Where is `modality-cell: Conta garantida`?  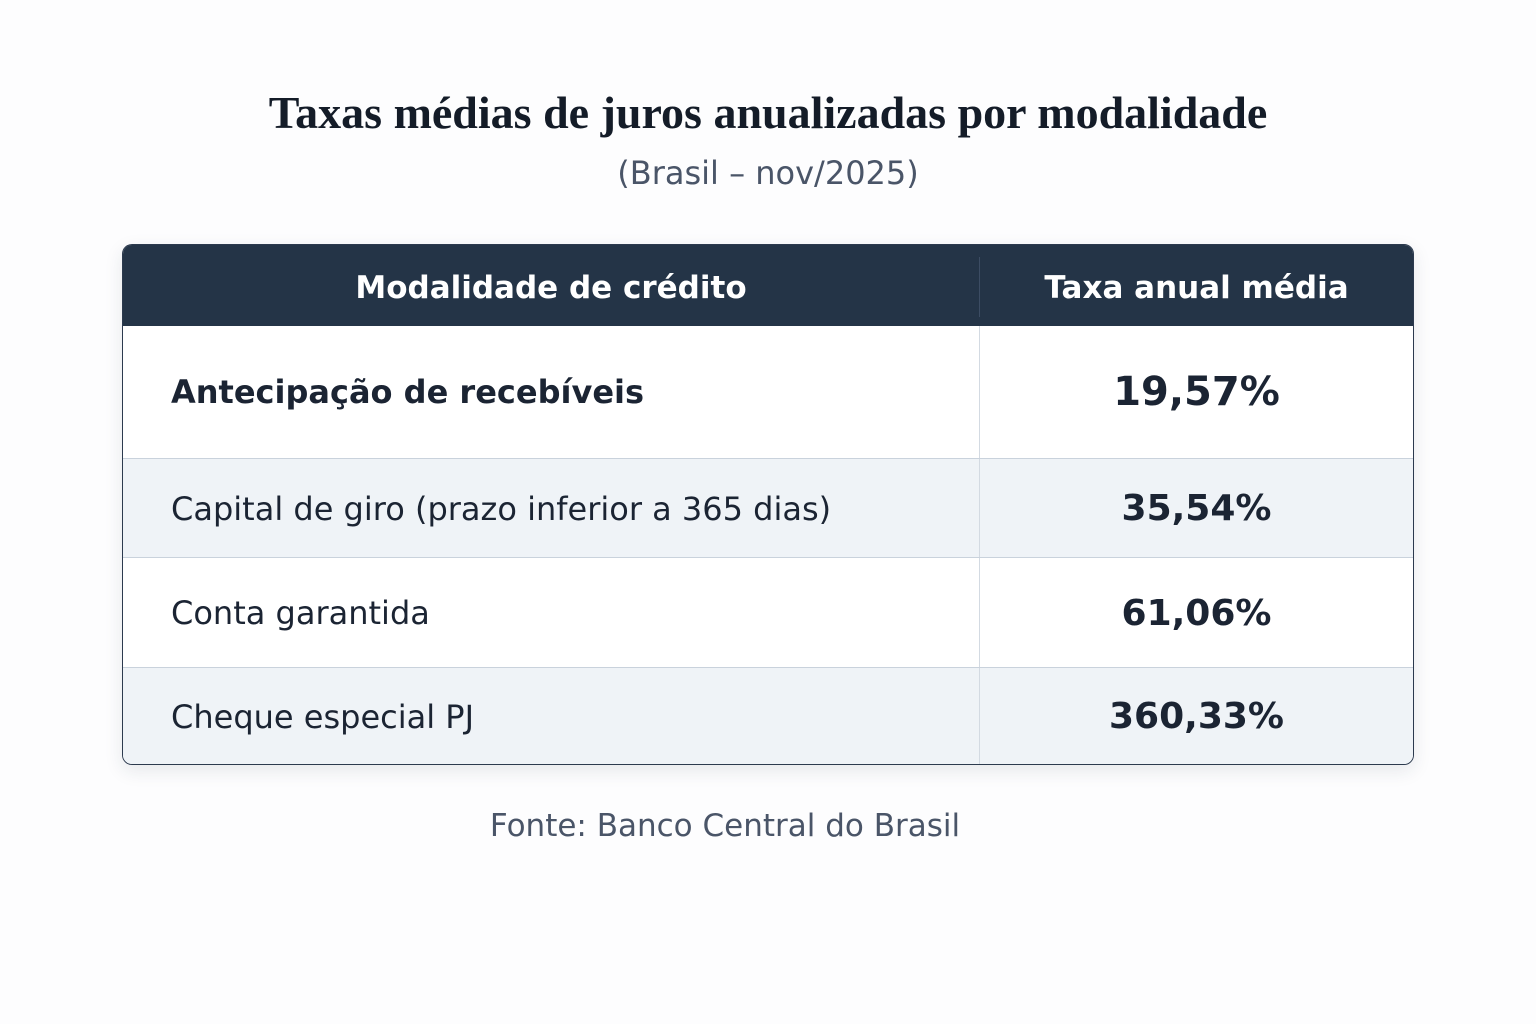
modality-cell: Conta garantida is located at coordinates (300, 613).